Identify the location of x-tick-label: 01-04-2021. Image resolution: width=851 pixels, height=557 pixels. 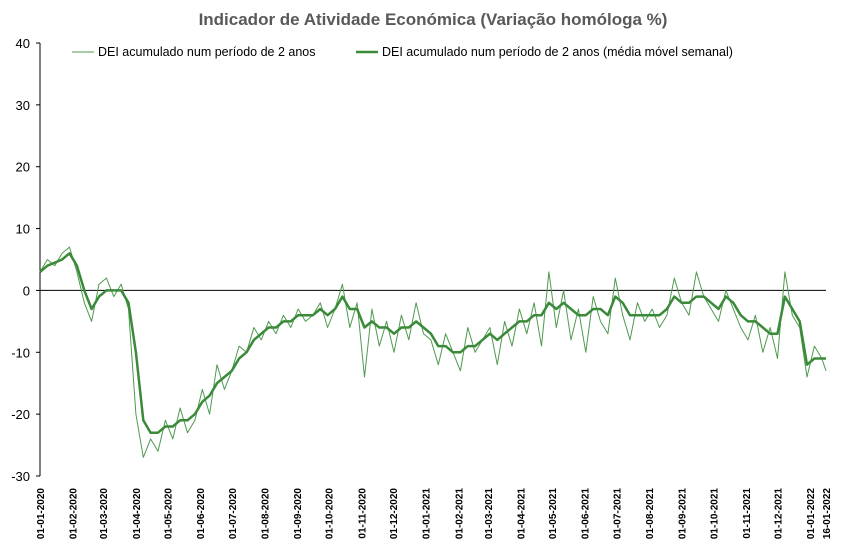
(521, 514).